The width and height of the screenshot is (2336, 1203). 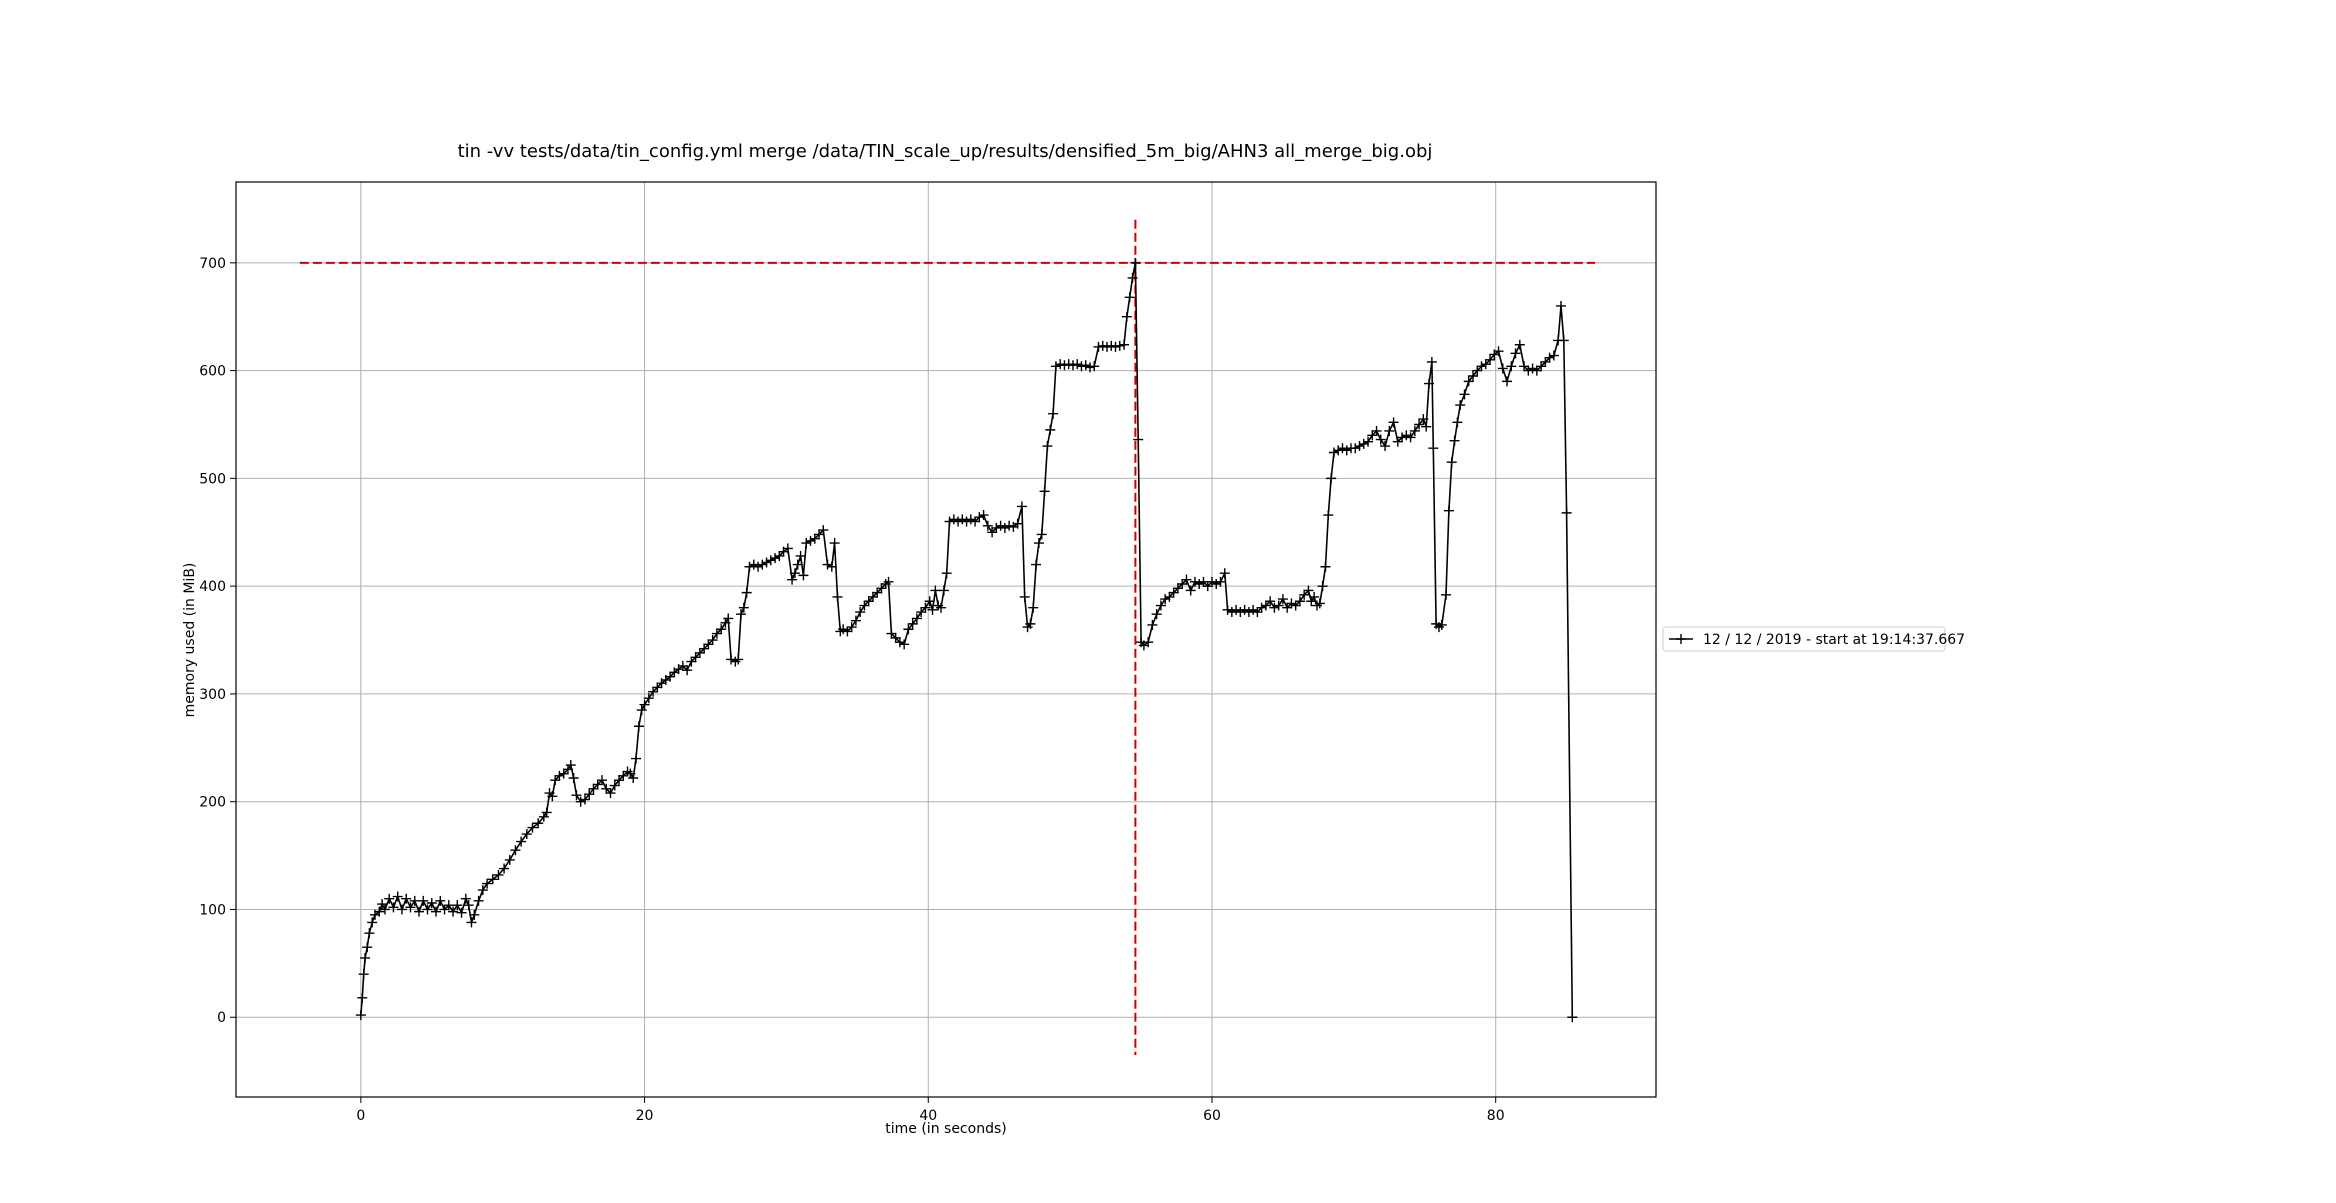 What do you see at coordinates (212, 803) in the screenshot?
I see `y-tick-label: 200` at bounding box center [212, 803].